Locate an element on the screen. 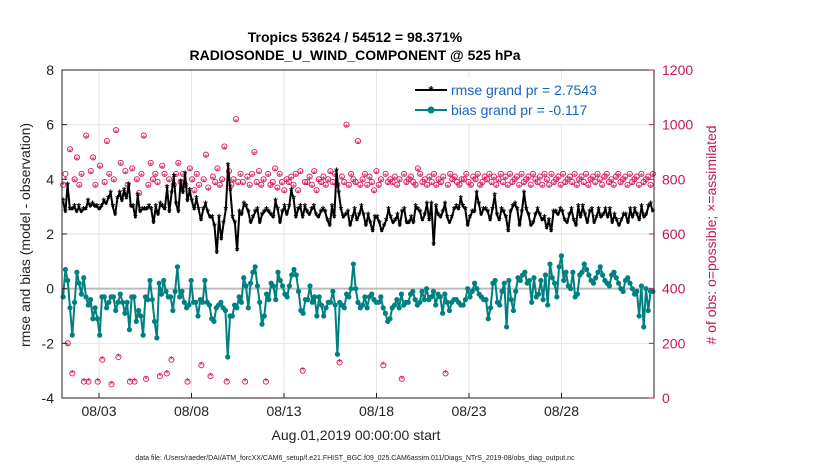  legend-item-bias: bias grand pr = -0.117 is located at coordinates (501, 110).